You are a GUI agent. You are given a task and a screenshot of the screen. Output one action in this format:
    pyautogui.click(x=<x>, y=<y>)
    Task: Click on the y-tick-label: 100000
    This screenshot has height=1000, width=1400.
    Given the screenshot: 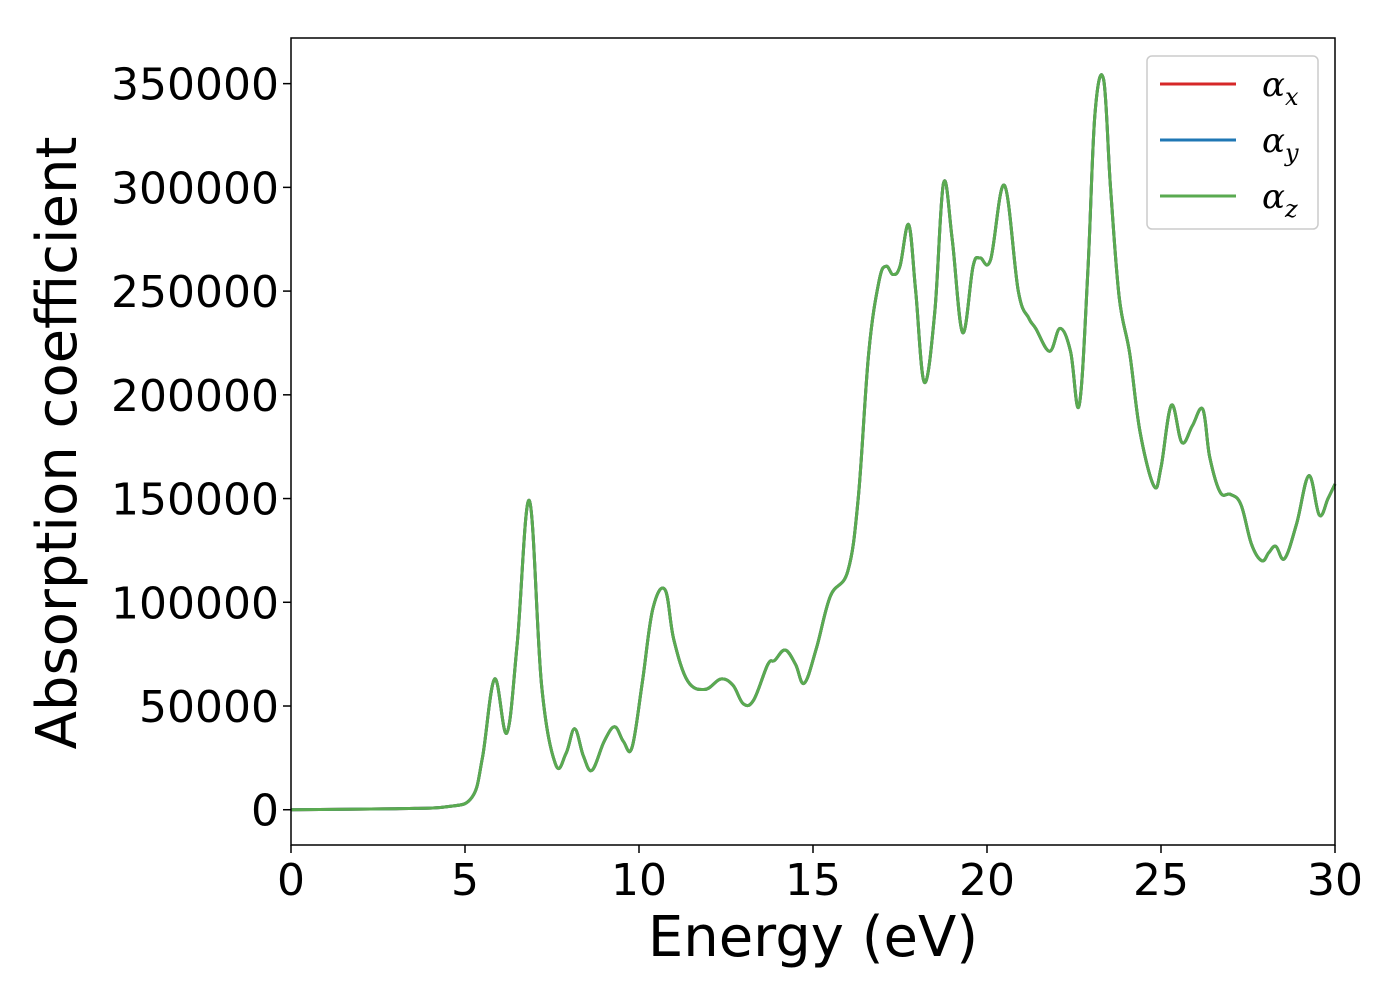 What is the action you would take?
    pyautogui.click(x=195, y=603)
    